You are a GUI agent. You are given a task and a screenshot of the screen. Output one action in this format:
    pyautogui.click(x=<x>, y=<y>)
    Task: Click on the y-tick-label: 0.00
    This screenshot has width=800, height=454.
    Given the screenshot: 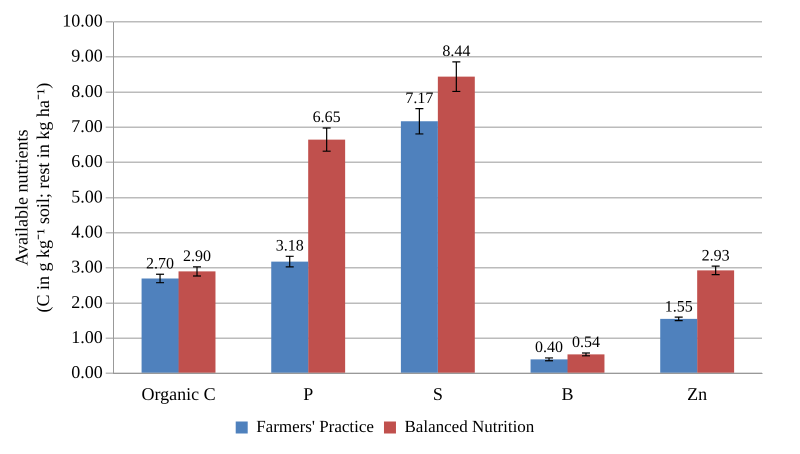 What is the action you would take?
    pyautogui.click(x=87, y=372)
    